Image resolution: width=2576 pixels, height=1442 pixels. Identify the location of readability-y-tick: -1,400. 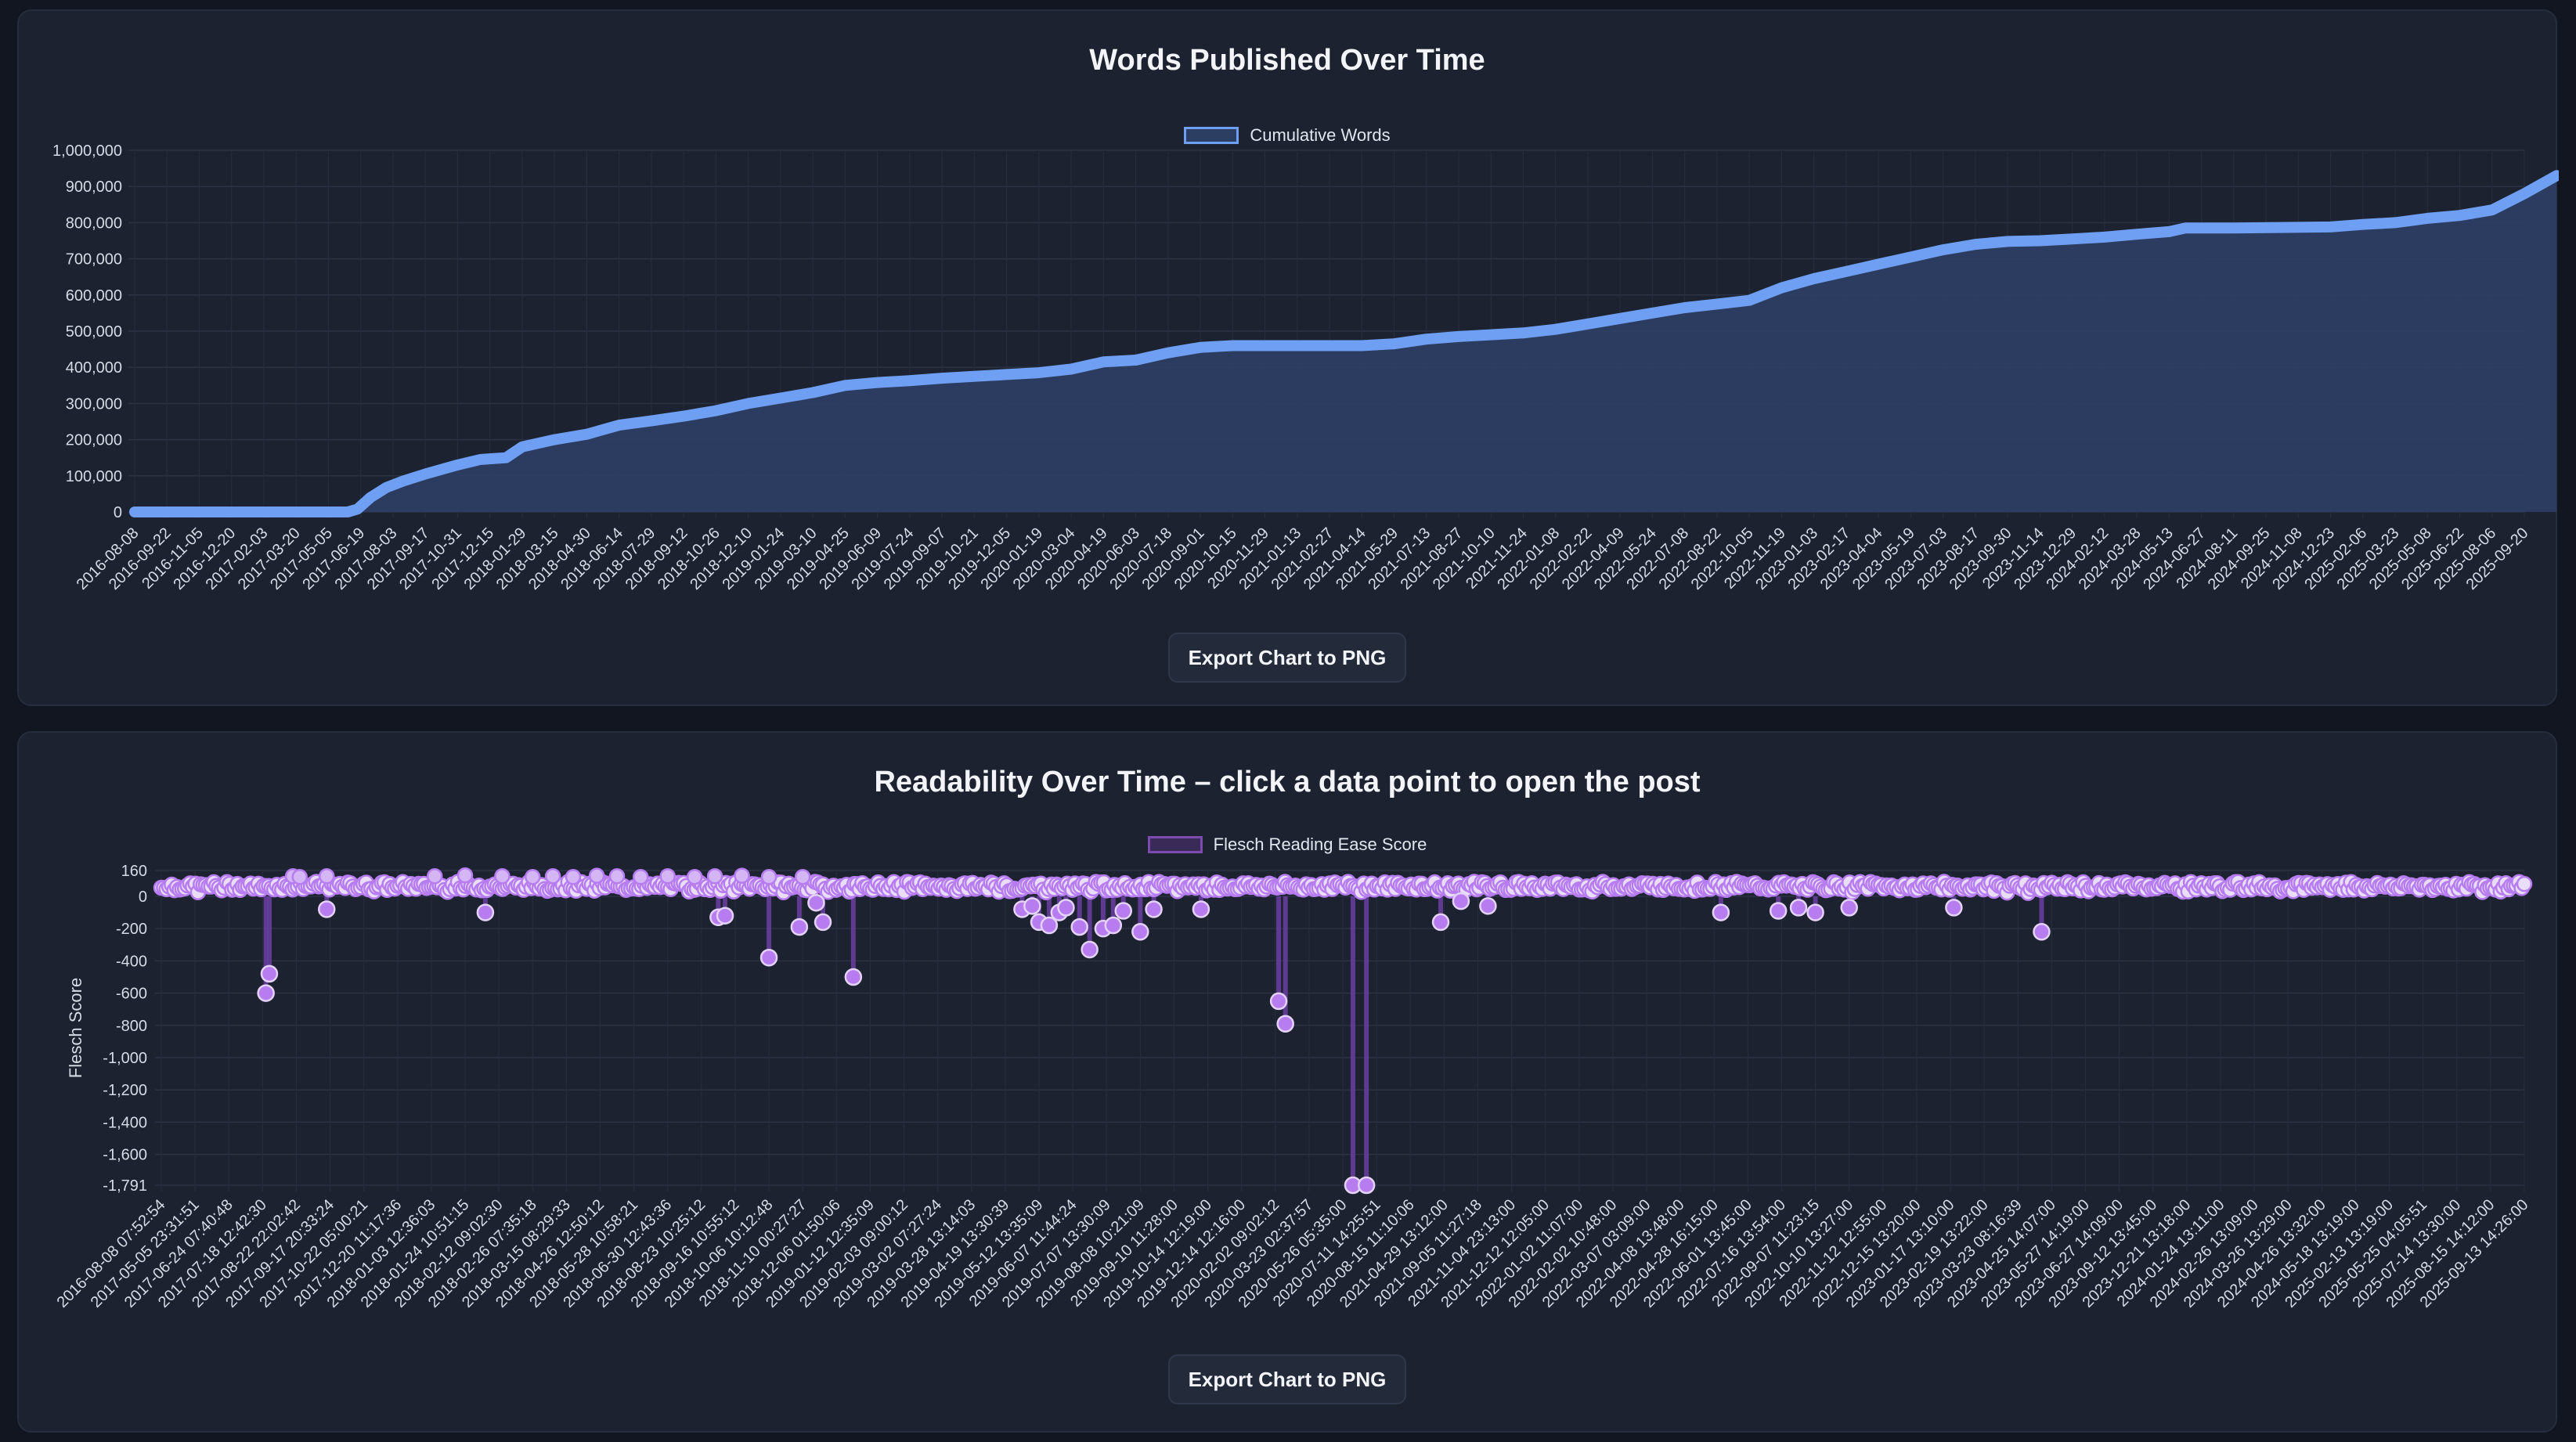
(125, 1123).